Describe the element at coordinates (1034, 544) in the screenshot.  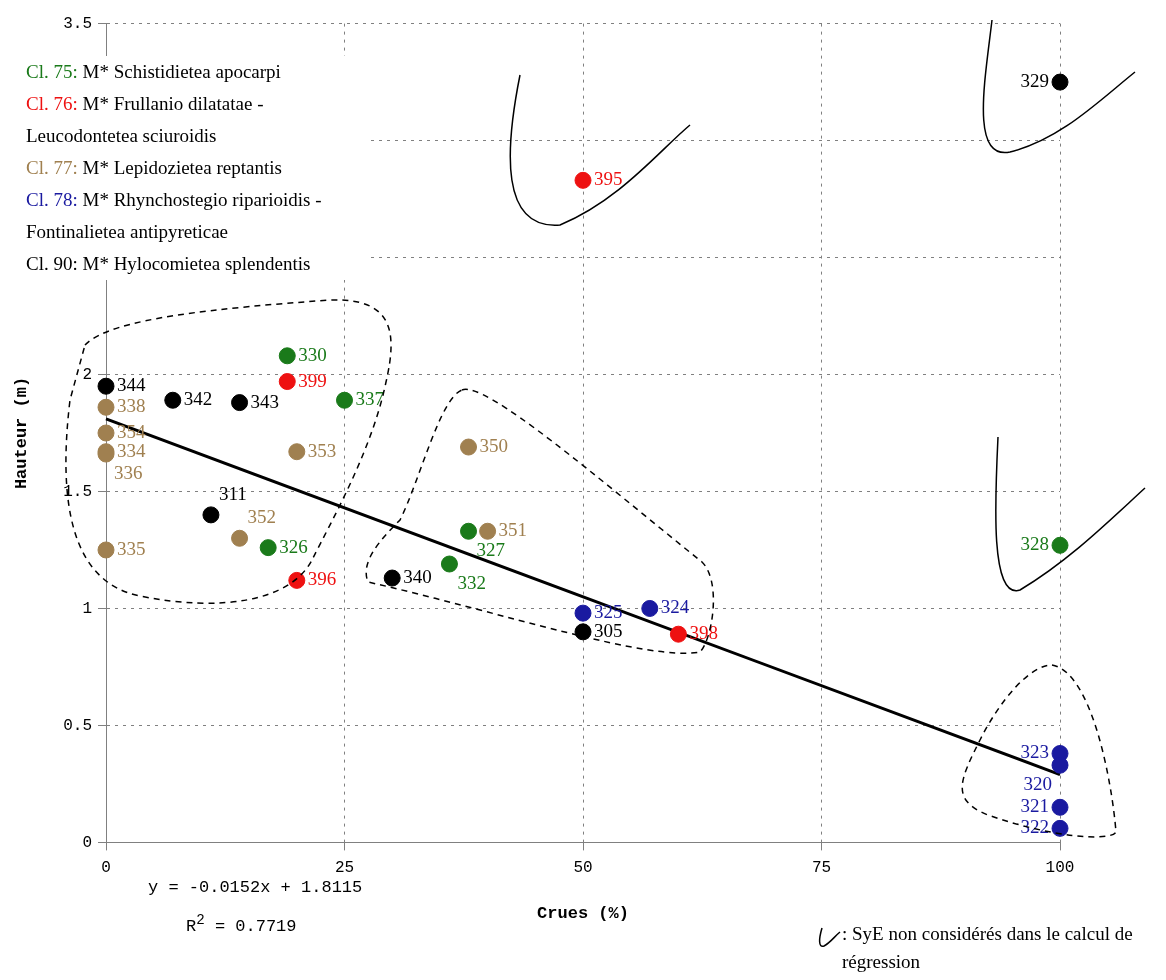
I see `annotation: 328` at that location.